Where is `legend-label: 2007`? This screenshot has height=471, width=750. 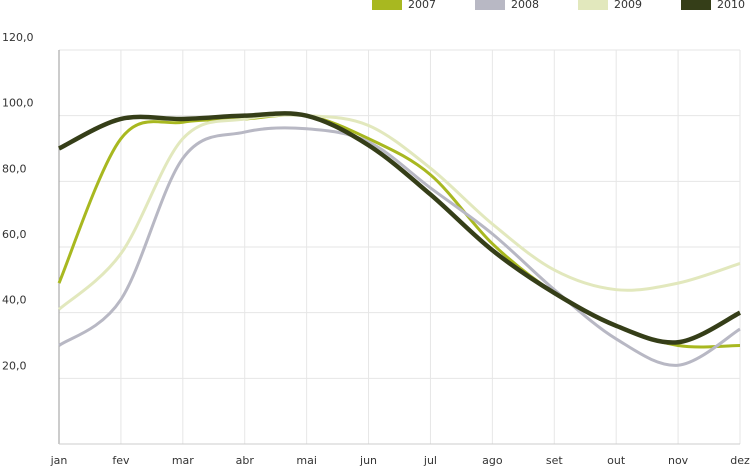
legend-label: 2007 is located at coordinates (422, 5).